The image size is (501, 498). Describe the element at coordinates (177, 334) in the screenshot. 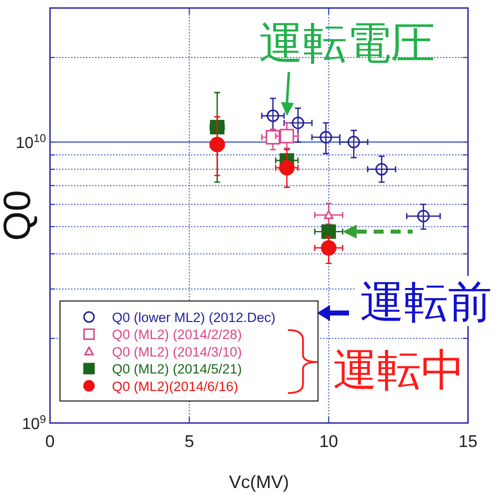

I see `legend-label: Q0 (ML2) (2014/2/28)` at that location.